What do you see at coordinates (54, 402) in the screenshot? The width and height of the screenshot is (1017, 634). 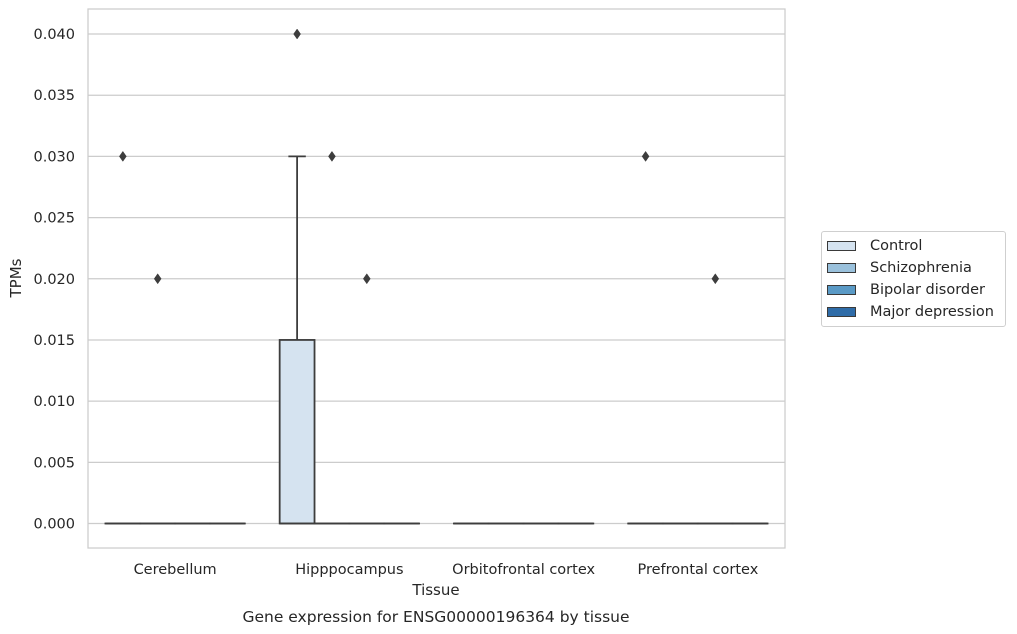 I see `y-tick-label: 0.010` at bounding box center [54, 402].